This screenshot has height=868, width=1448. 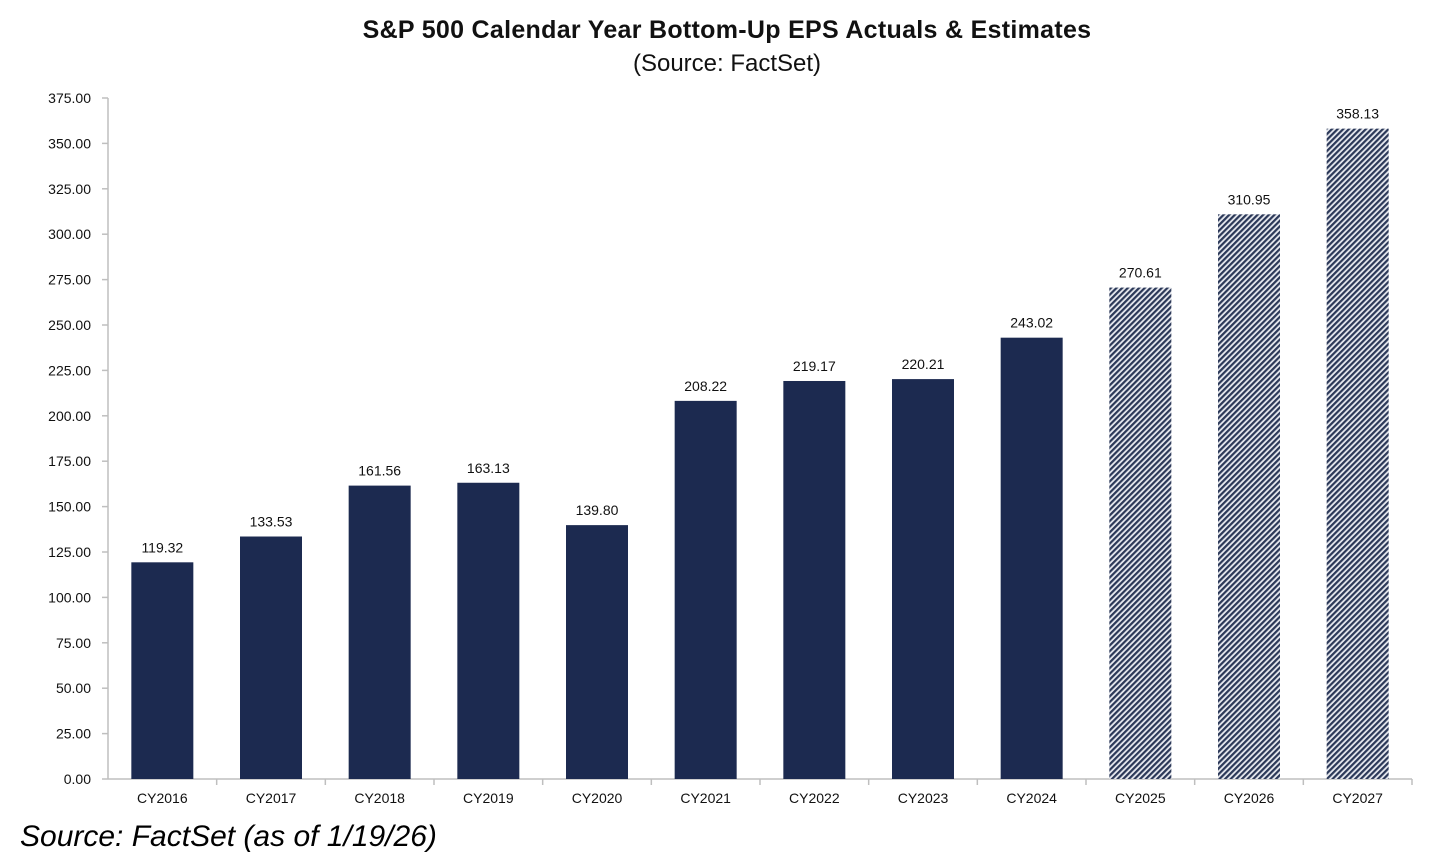 I want to click on data-label: 161.56, so click(x=379, y=471).